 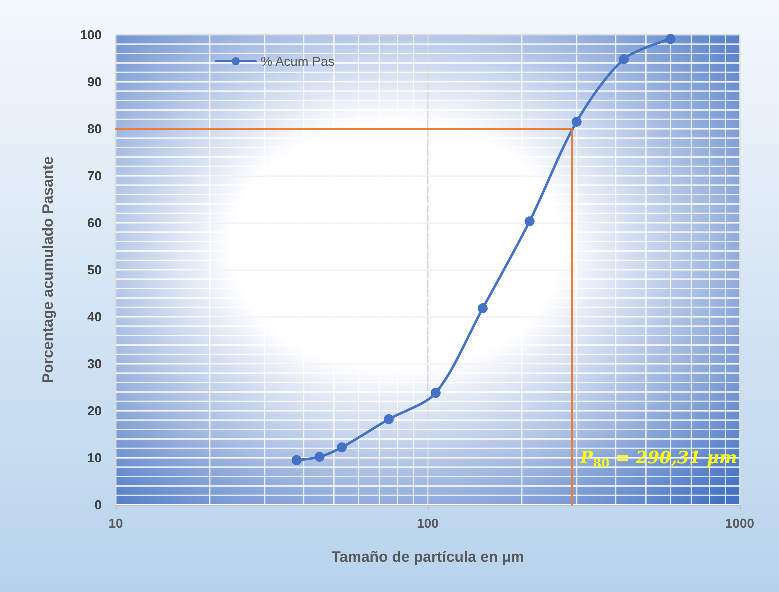 I want to click on x-tick-label: 100, so click(x=428, y=523).